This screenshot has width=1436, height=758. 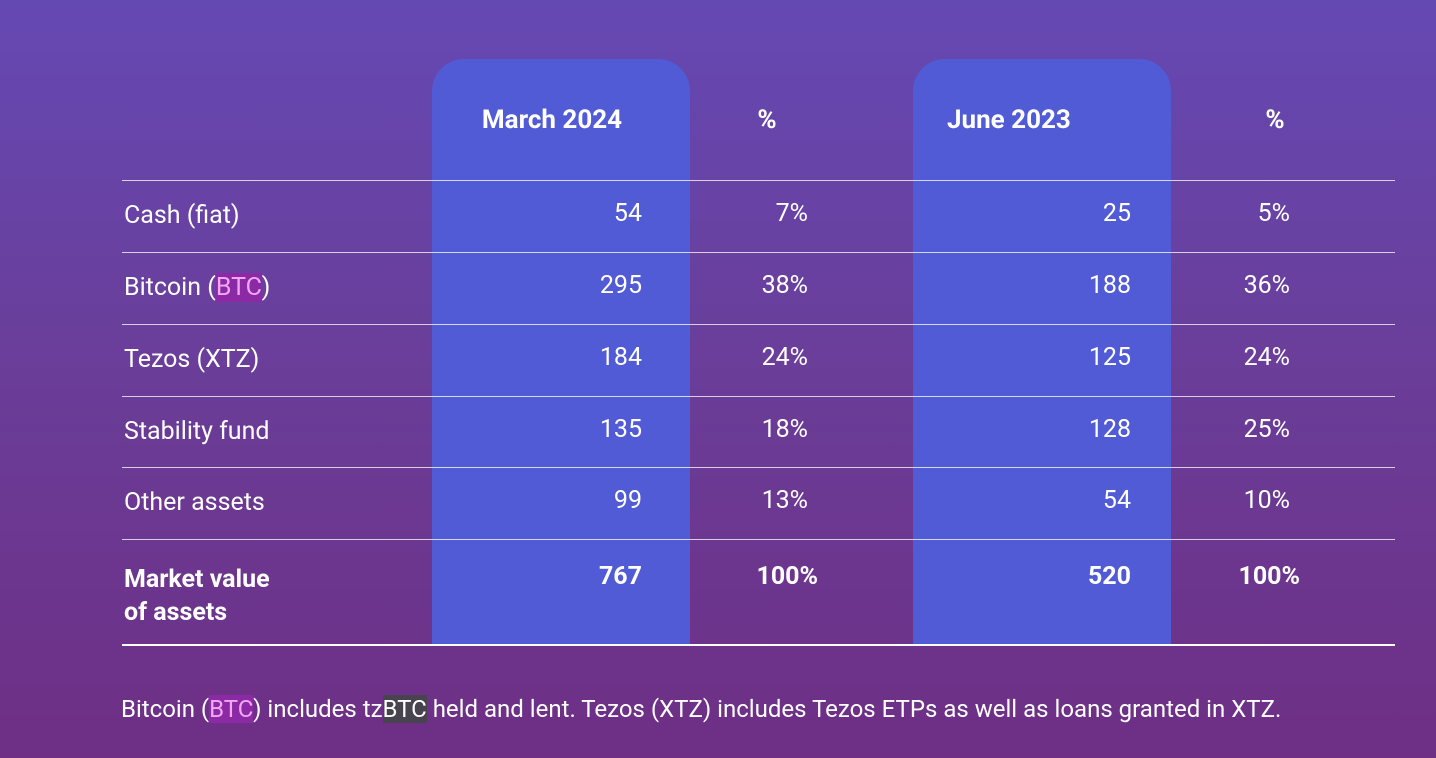 I want to click on cell-value: 99, so click(x=627, y=500).